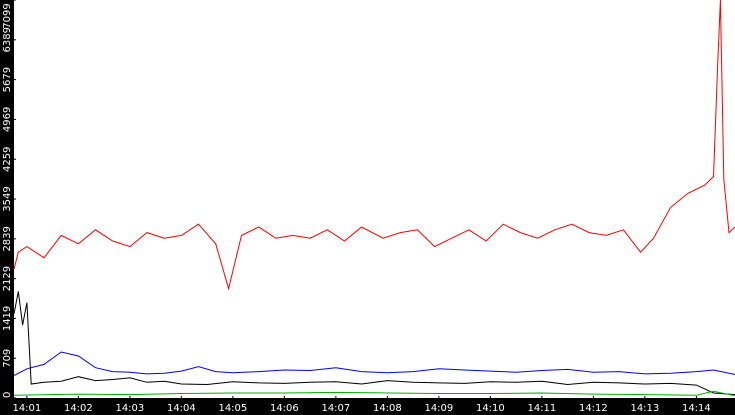 The width and height of the screenshot is (735, 415). Describe the element at coordinates (335, 408) in the screenshot. I see `x-tick-label: 14:07` at that location.